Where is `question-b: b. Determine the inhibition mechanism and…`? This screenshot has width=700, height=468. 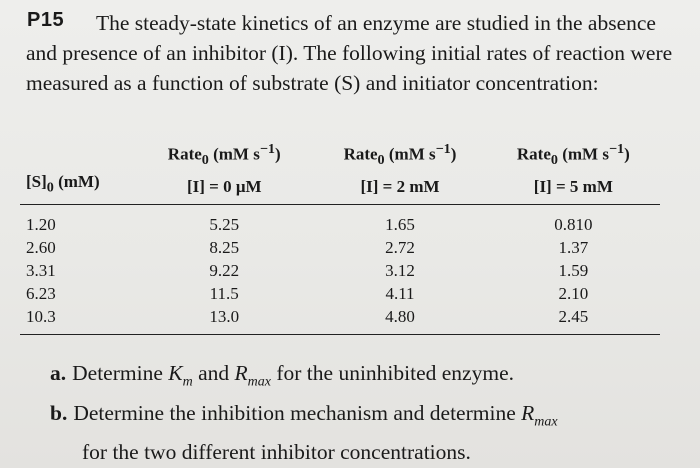
question-b: b. Determine the inhibition mechanism and… is located at coordinates (360, 432).